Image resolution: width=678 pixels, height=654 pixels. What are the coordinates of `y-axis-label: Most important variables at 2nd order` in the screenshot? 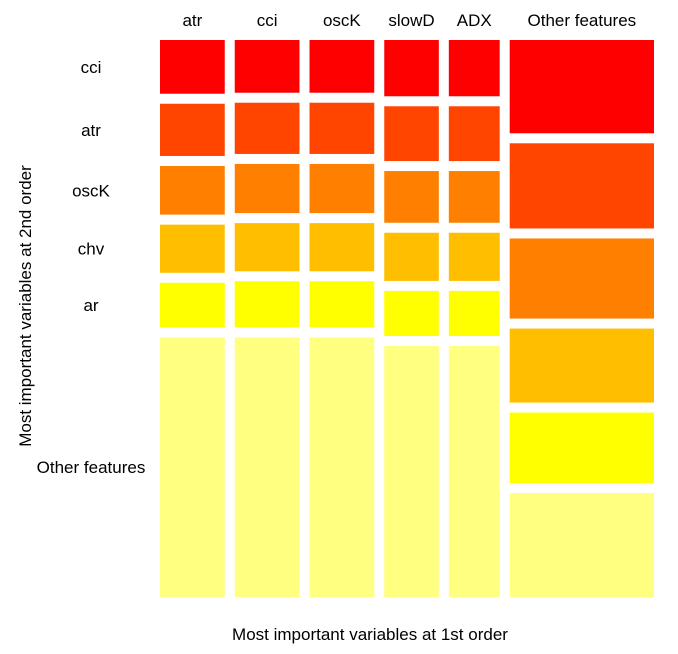 It's located at (25, 306).